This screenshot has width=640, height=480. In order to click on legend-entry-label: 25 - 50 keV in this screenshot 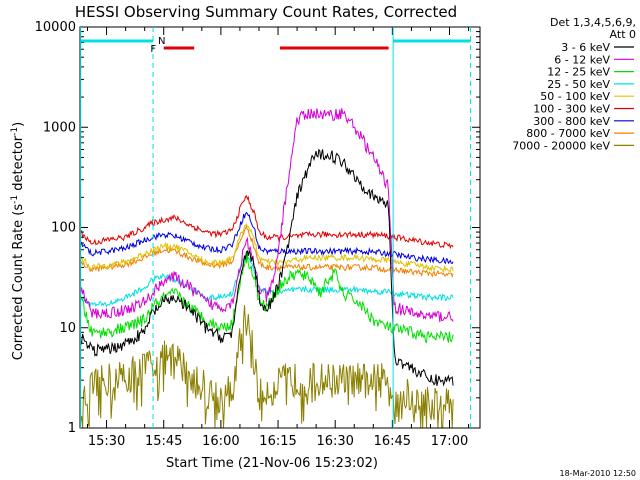, I will do `click(578, 84)`.